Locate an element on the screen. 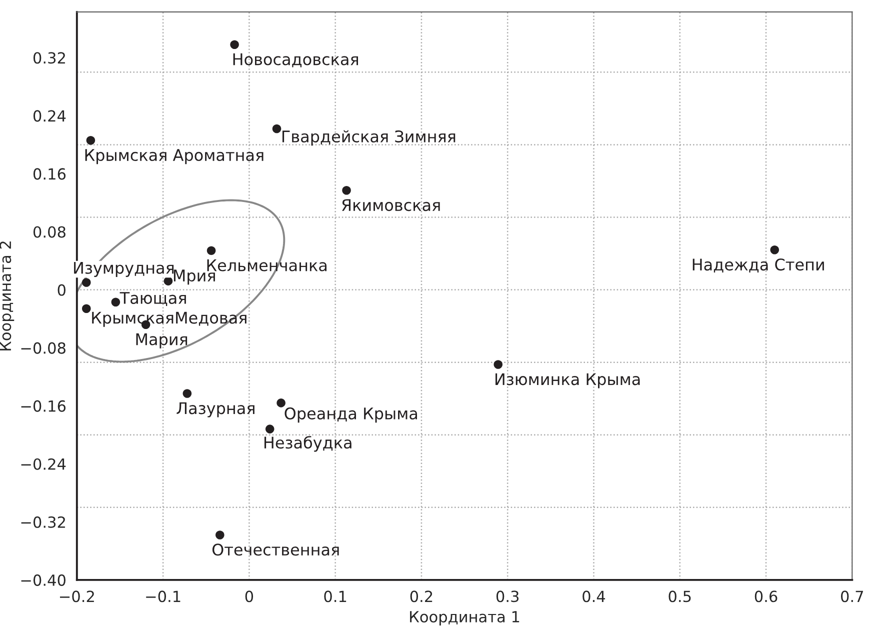 Image resolution: width=874 pixels, height=629 pixels. y-tick-label: 0.16 is located at coordinates (49, 174).